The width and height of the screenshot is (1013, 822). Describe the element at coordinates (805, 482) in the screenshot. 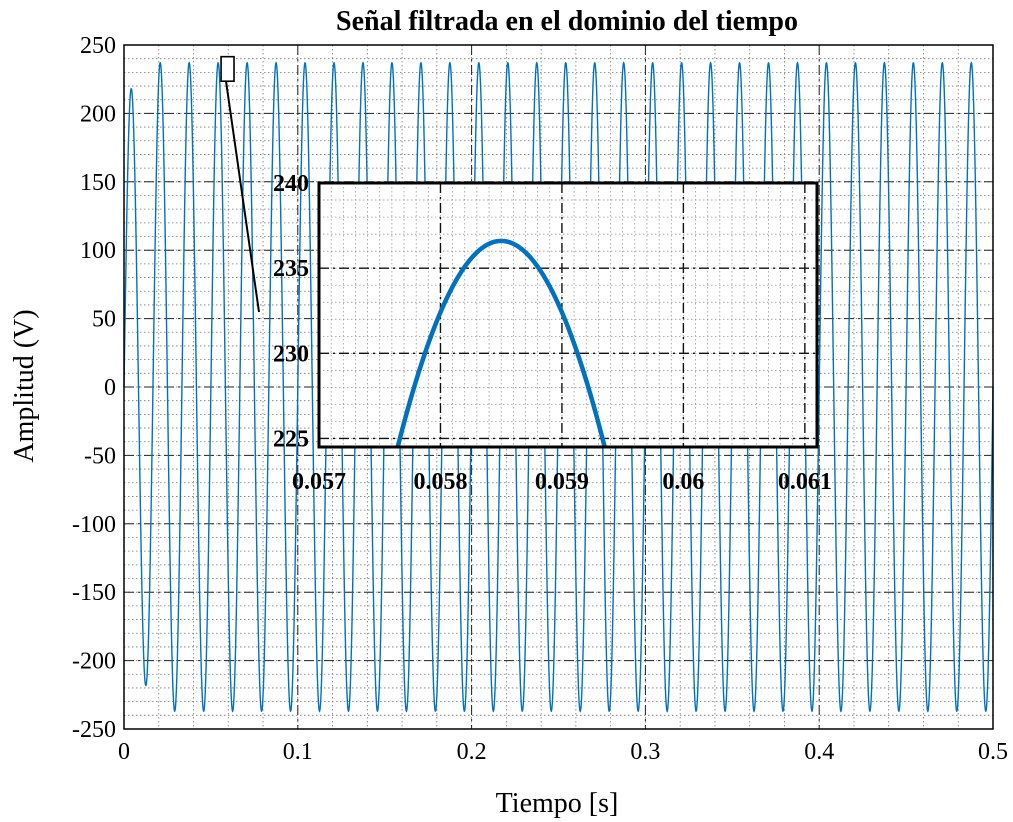

I see `inset-x-tick-label: 0.061` at that location.